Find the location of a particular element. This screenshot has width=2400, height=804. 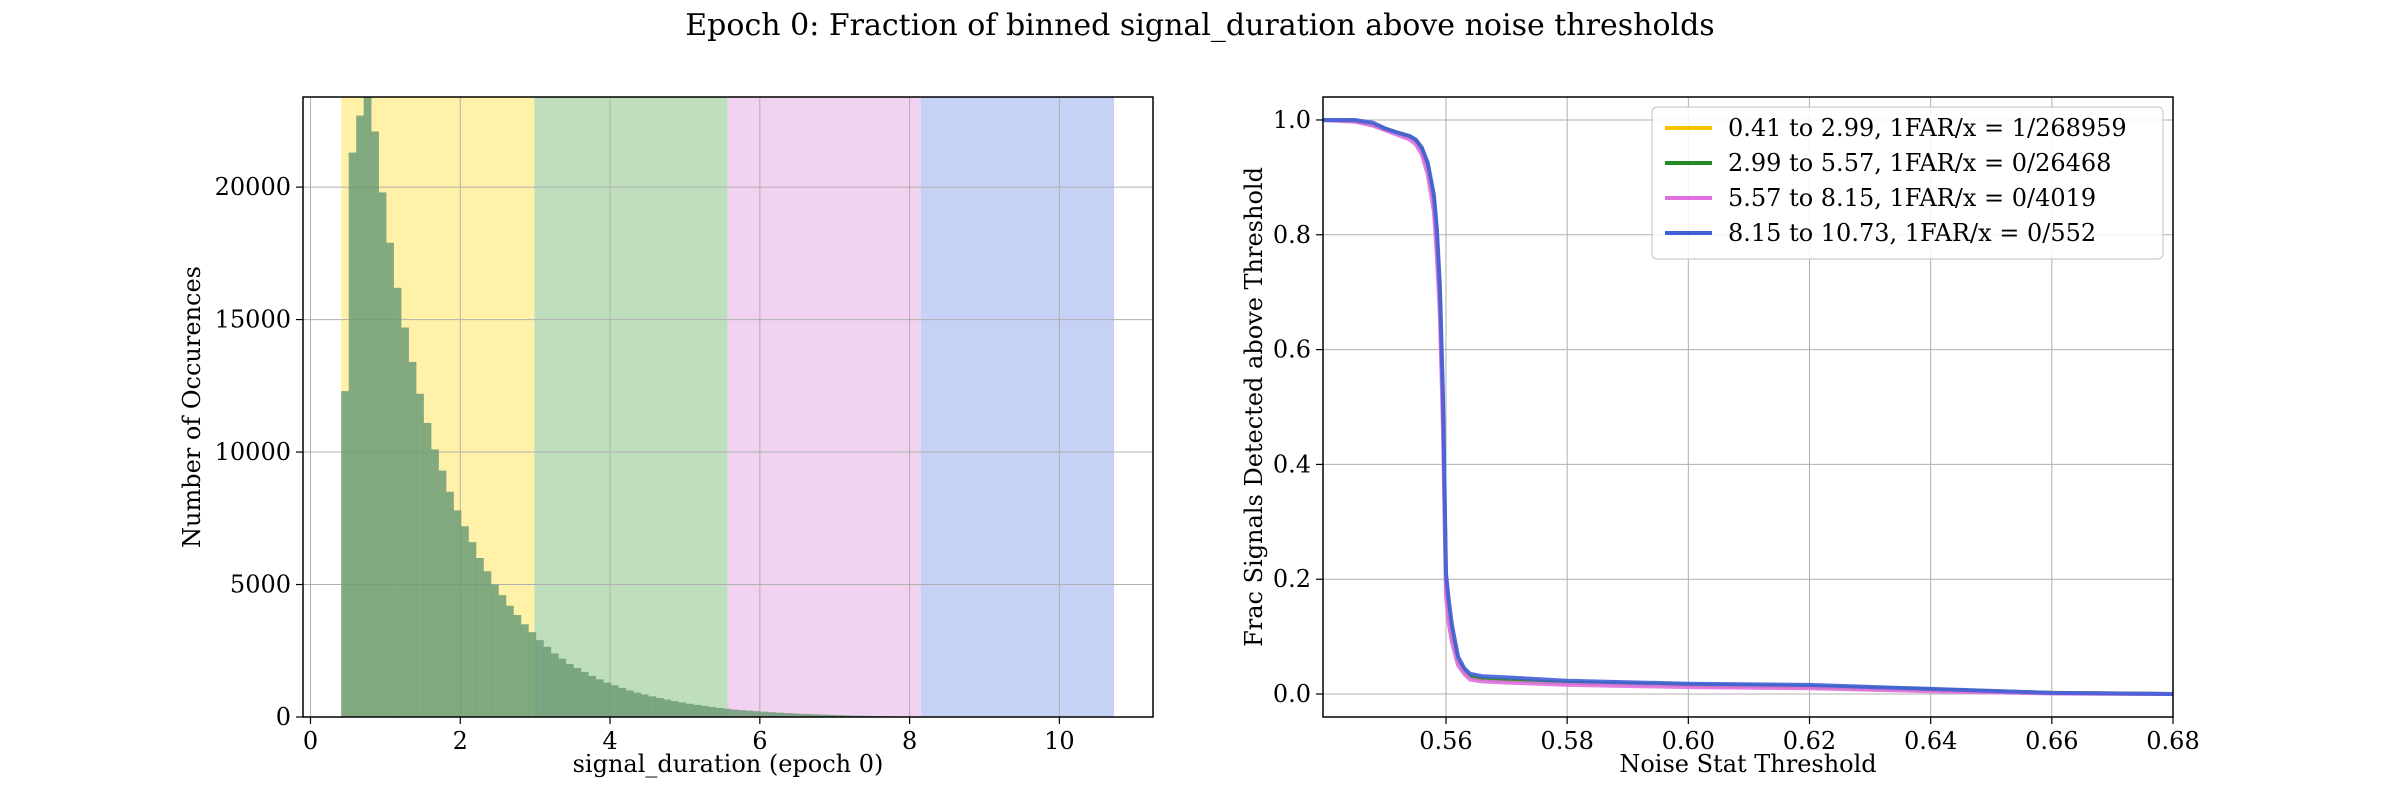

threshold-ylabel: Frac Signals Detected above Threshold is located at coordinates (1254, 407).